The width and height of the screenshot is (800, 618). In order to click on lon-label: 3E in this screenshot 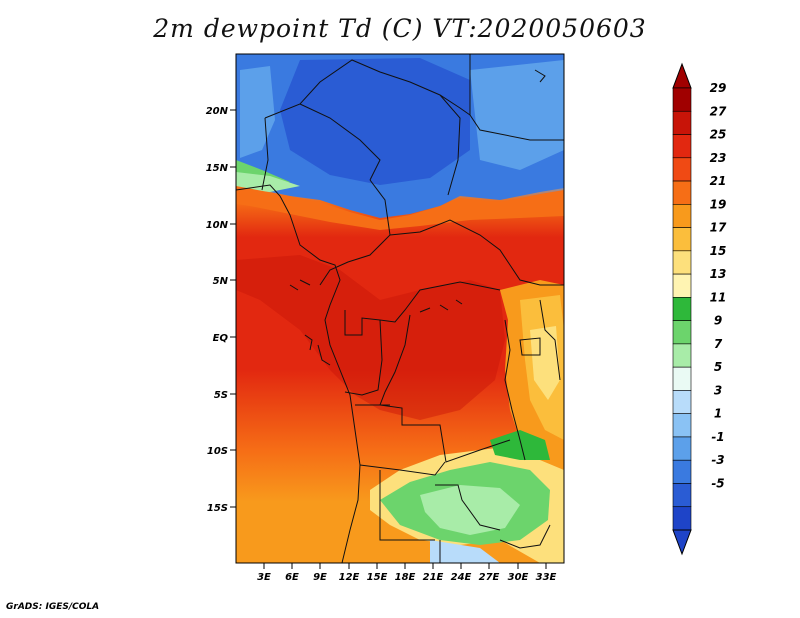, I will do `click(264, 577)`.